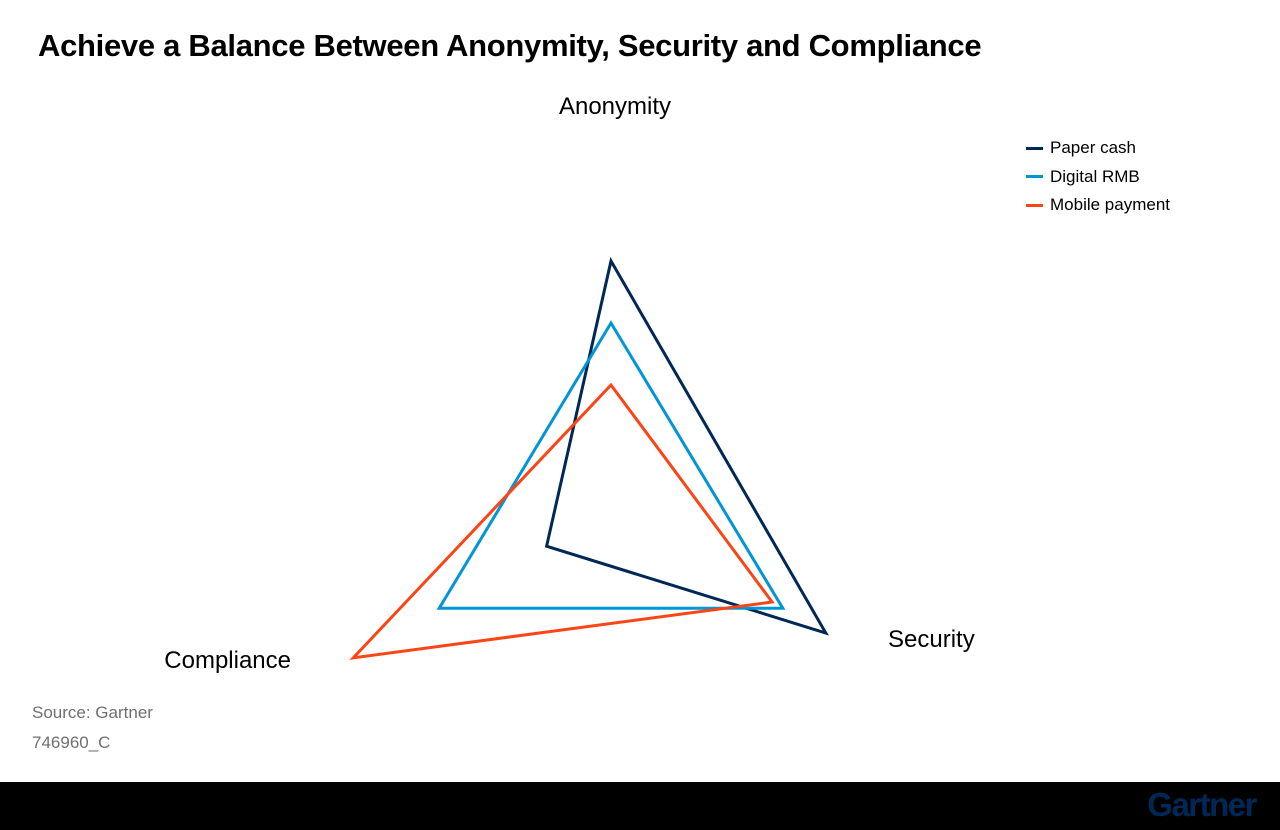 The width and height of the screenshot is (1280, 830). Describe the element at coordinates (92, 712) in the screenshot. I see `source-note: Source: Gartner` at that location.